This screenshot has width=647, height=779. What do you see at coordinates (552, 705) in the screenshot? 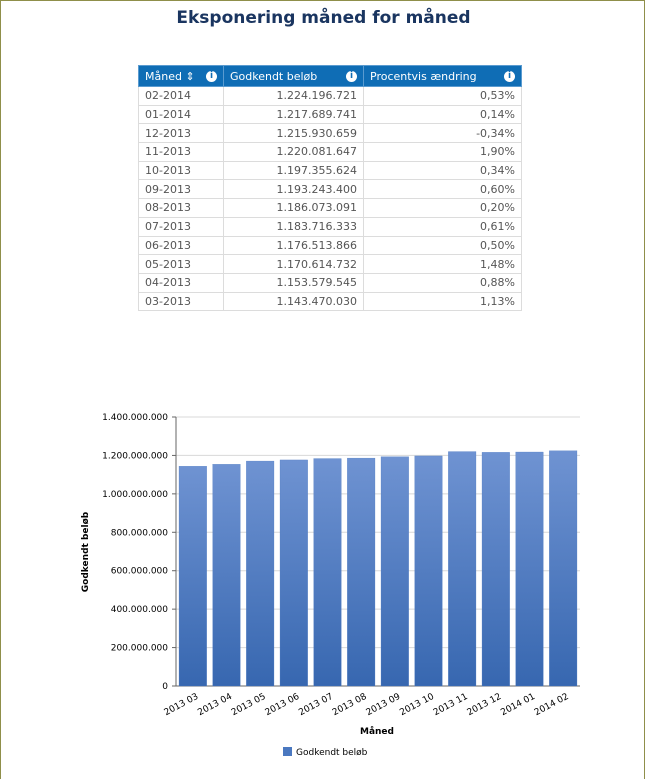
I see `x-tick-label: 2014 02` at bounding box center [552, 705].